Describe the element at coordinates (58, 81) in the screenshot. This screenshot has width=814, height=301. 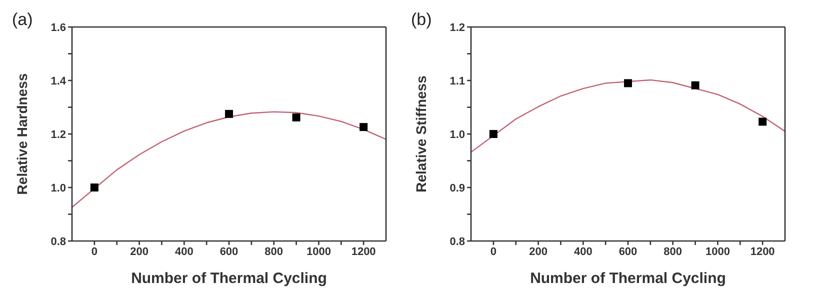
I see `y-tick-label: 1.4` at that location.